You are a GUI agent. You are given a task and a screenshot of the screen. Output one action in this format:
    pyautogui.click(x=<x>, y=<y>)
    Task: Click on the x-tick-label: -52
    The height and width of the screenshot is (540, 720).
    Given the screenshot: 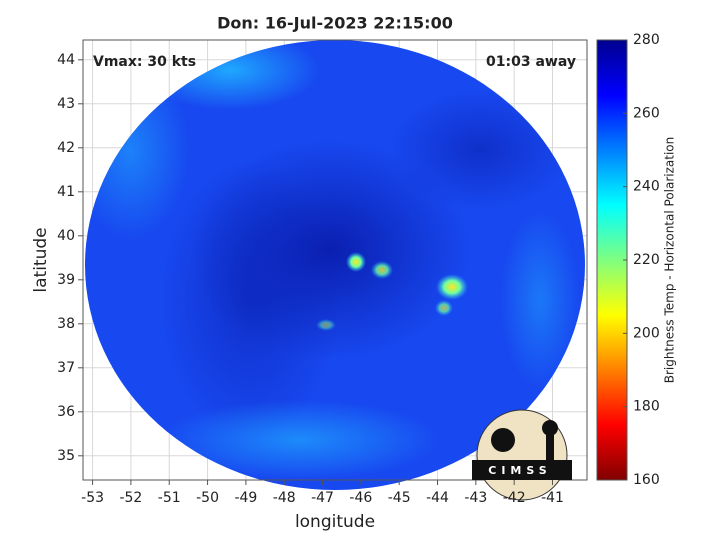 What is the action you would take?
    pyautogui.click(x=130, y=498)
    